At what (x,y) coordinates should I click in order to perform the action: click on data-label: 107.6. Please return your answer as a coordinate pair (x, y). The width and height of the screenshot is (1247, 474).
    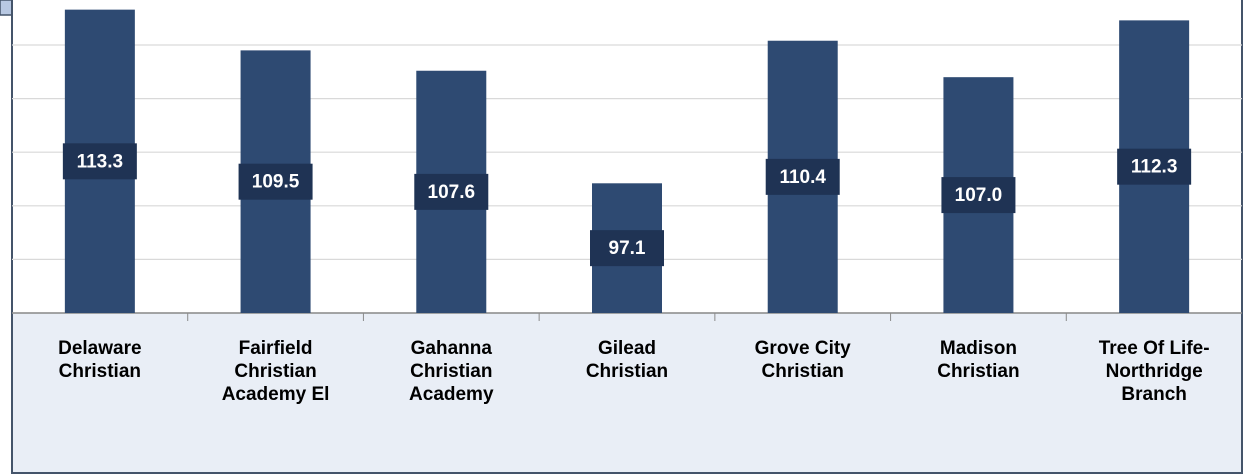
    Looking at the image, I should click on (452, 192).